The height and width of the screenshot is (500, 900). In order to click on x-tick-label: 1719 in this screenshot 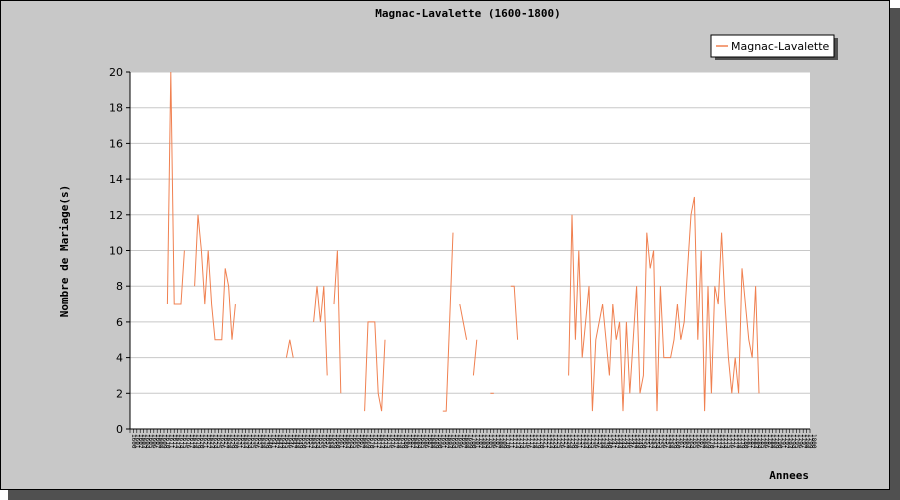, I will do `click(538, 441)`.